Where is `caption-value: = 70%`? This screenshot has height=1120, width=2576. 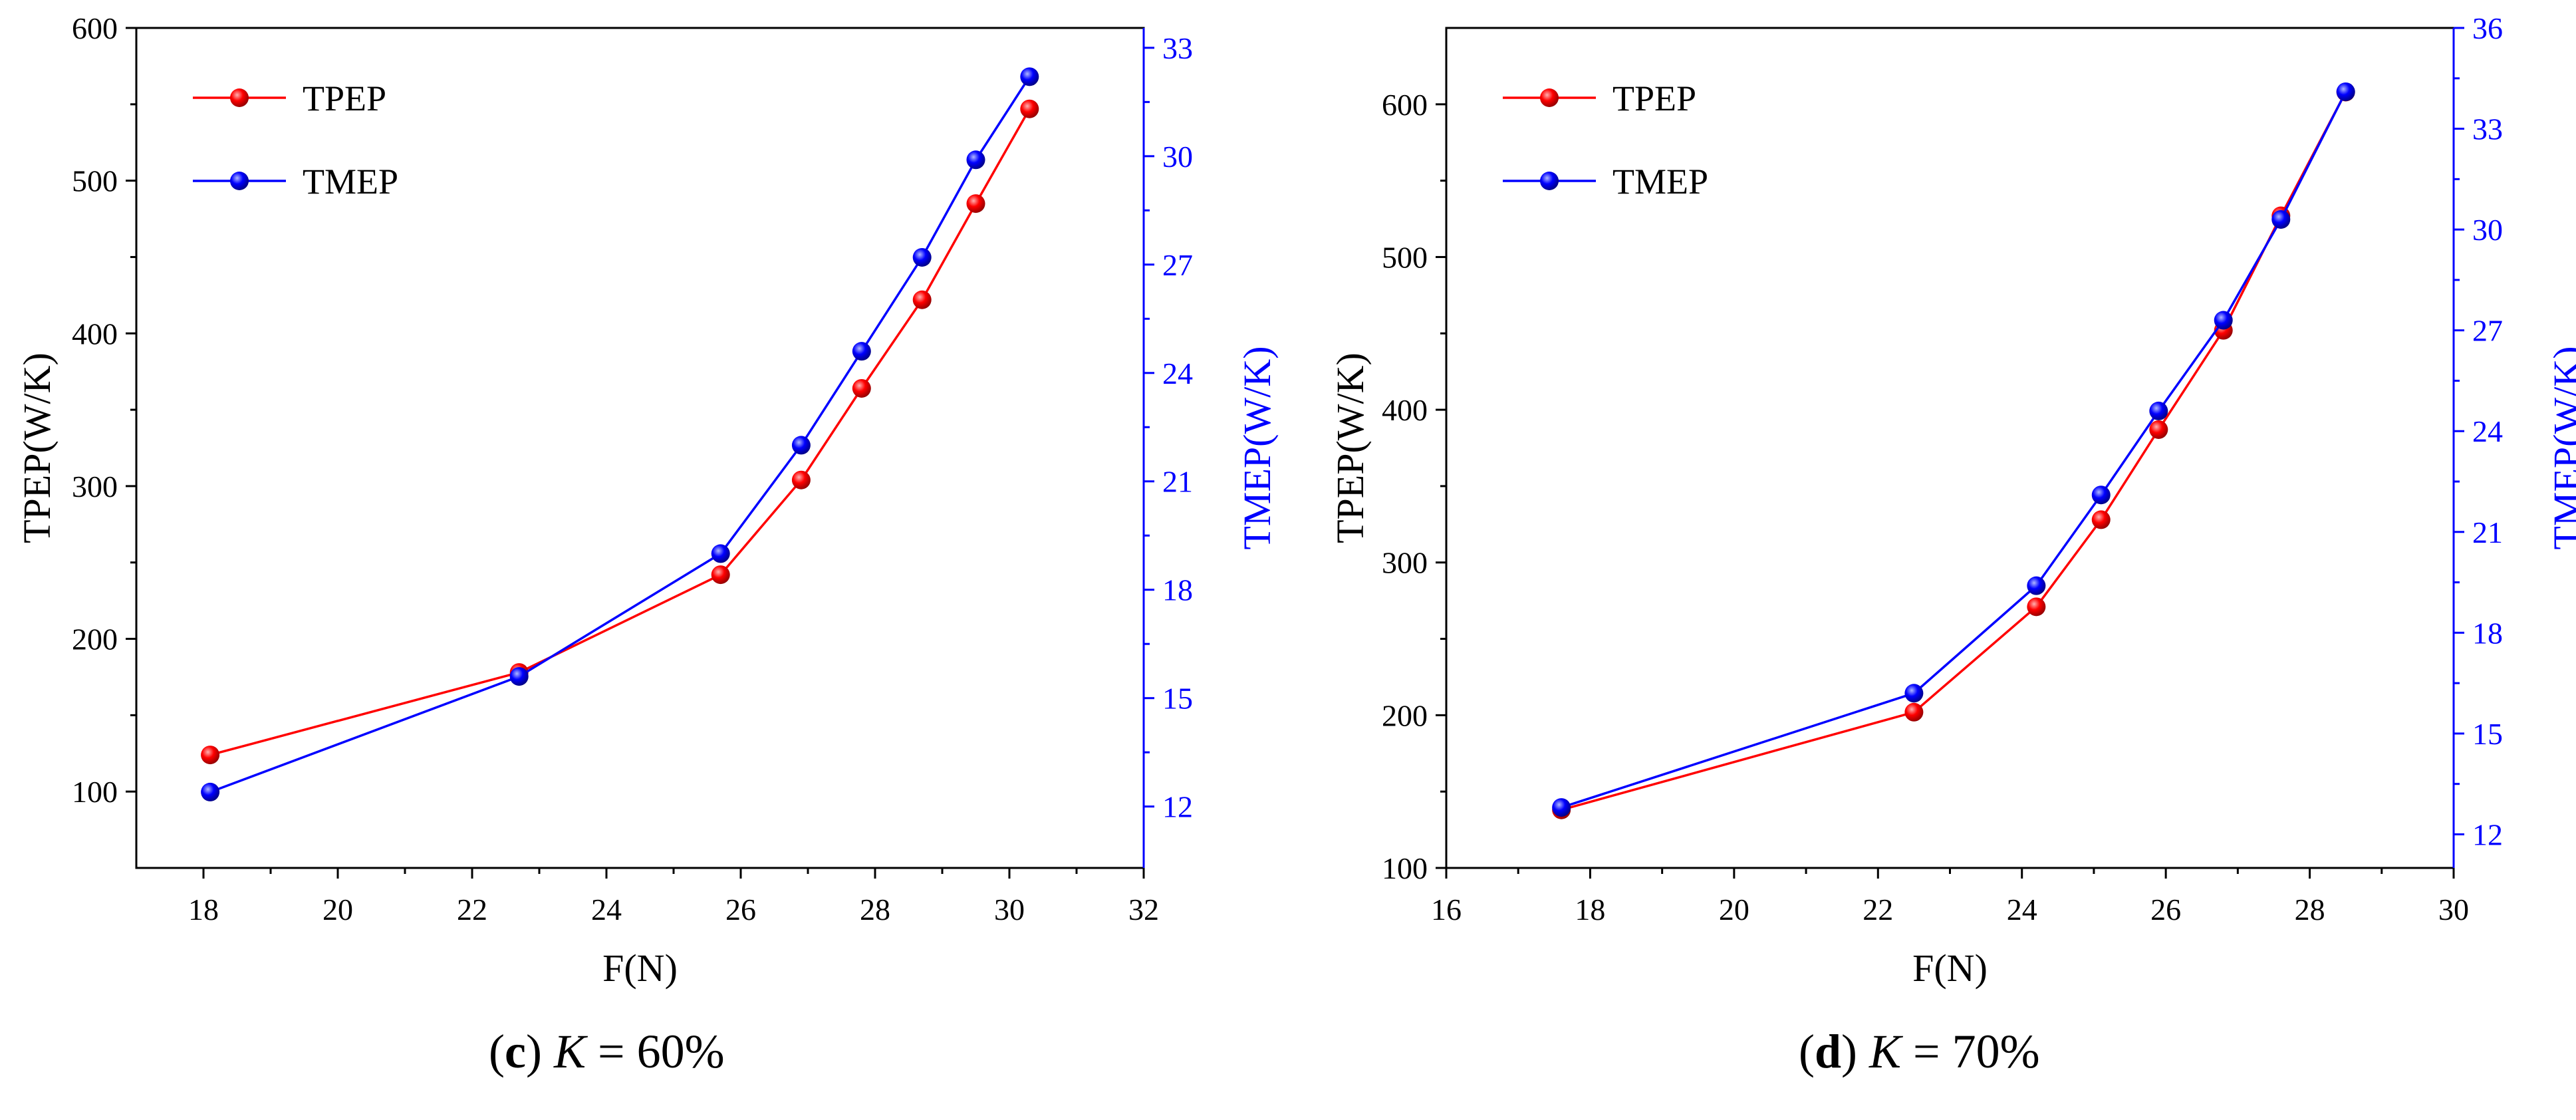
caption-value: = 70% is located at coordinates (1970, 1051).